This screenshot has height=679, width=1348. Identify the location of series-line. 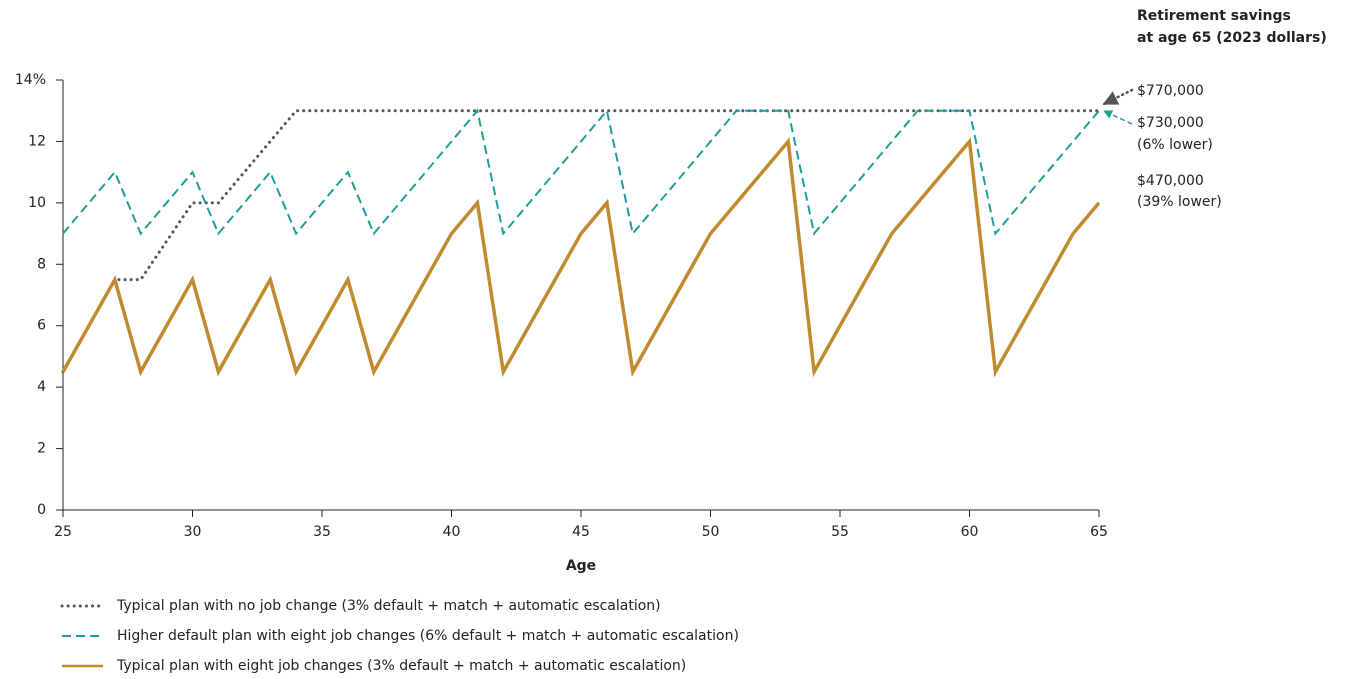
(581, 172).